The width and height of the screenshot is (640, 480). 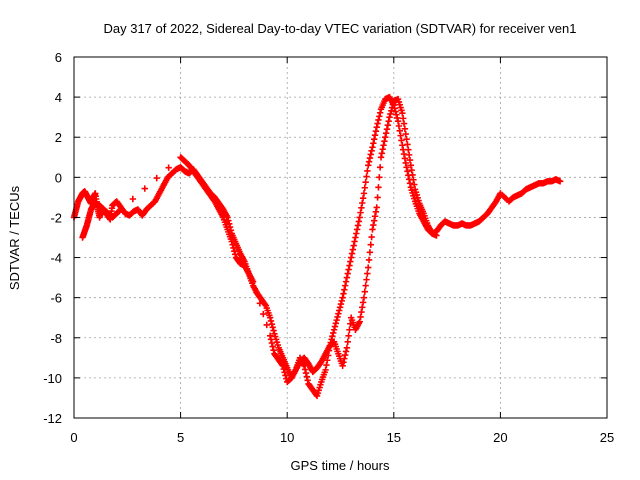 I want to click on x-tick-label: 15, so click(x=394, y=437).